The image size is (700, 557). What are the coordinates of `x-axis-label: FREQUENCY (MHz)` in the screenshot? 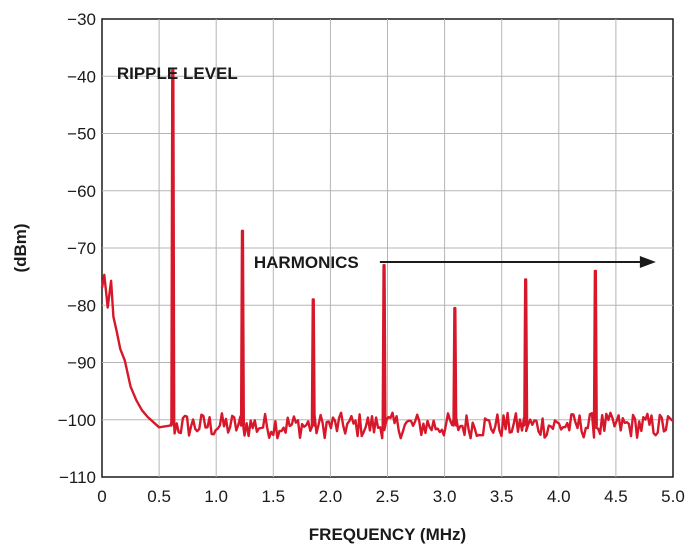 It's located at (387, 534).